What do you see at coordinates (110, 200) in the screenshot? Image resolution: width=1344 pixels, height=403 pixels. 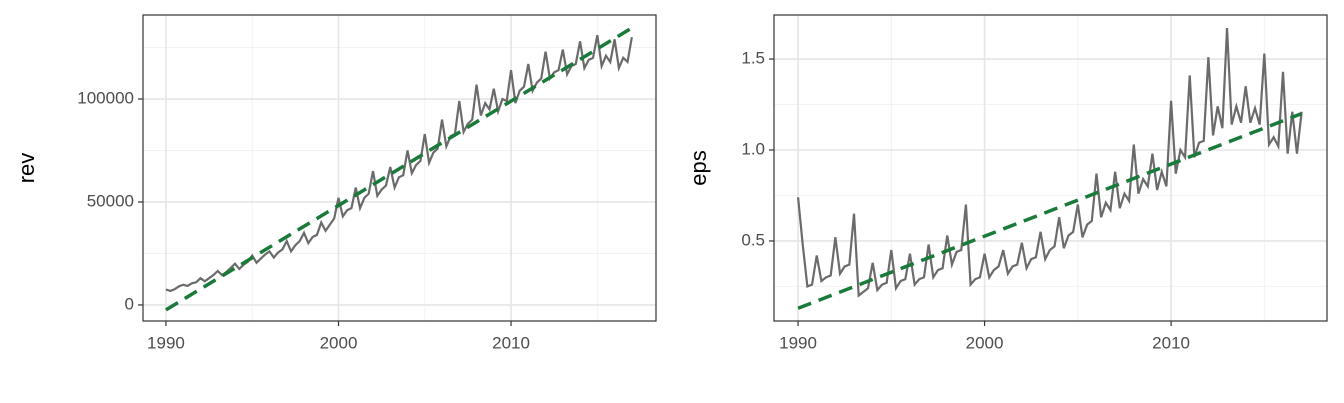 I see `y-tick-label: 50000` at bounding box center [110, 200].